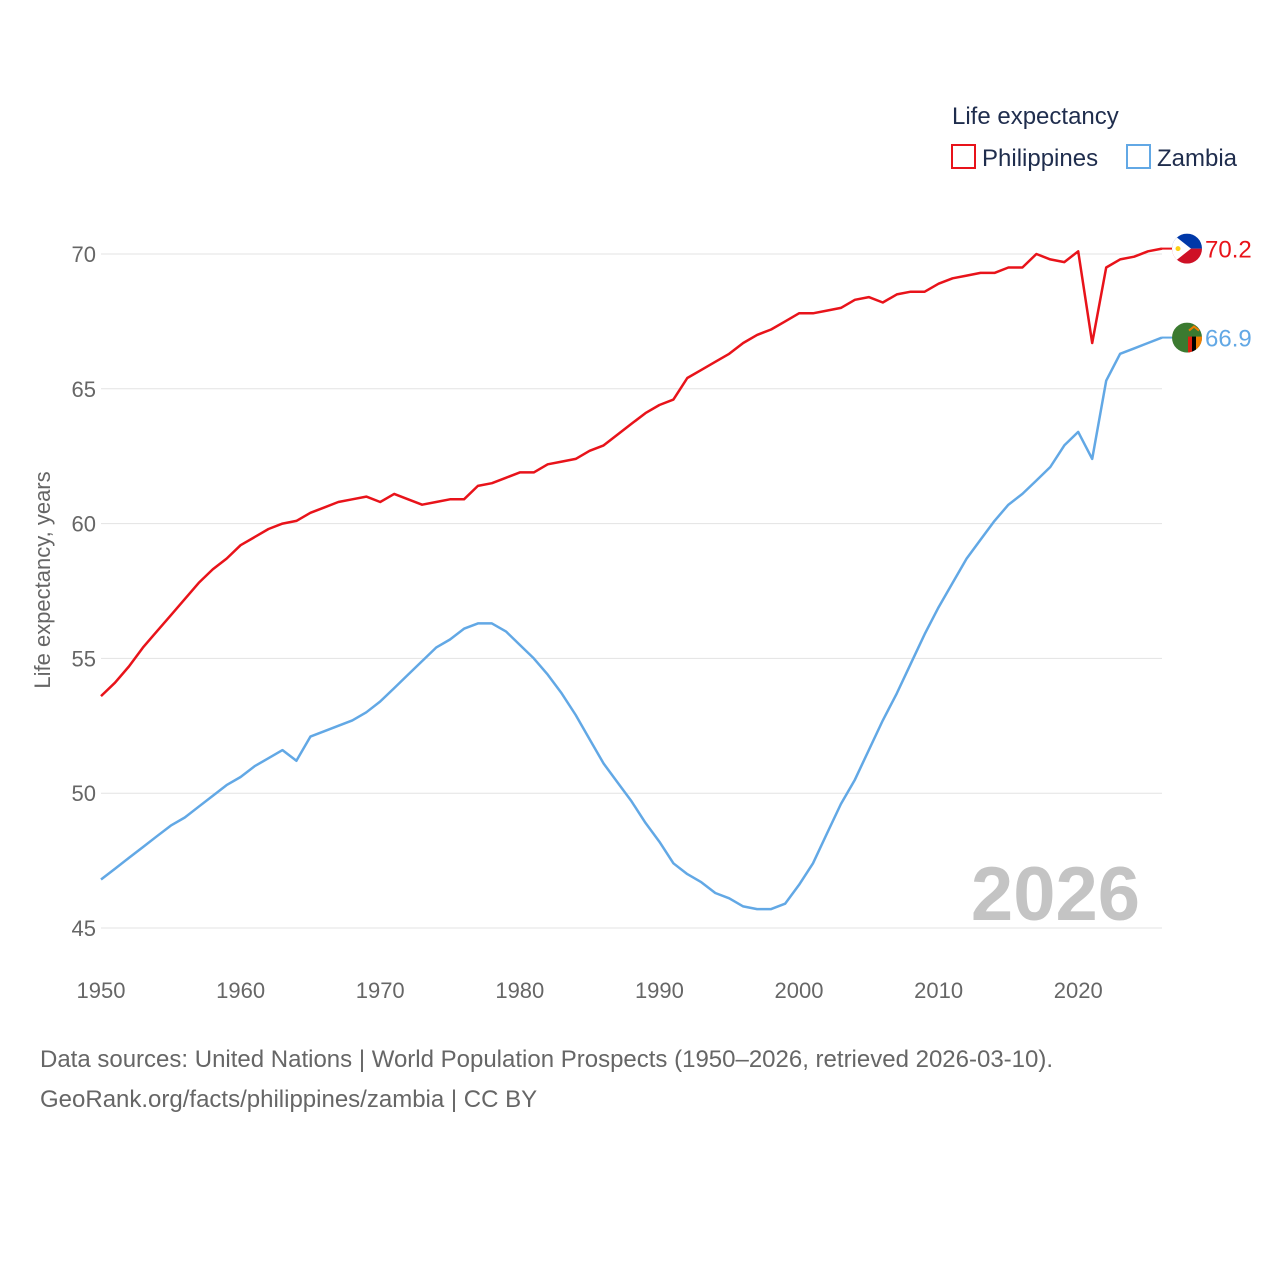 The width and height of the screenshot is (1280, 1280). Describe the element at coordinates (1094, 137) in the screenshot. I see `legend: Life expectancy Philippines Zambia` at that location.